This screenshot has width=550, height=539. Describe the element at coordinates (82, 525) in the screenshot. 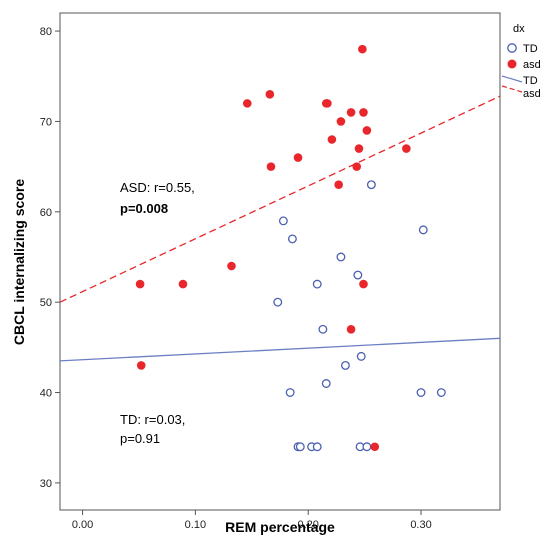

I see `x-tick-label: 0.00` at that location.